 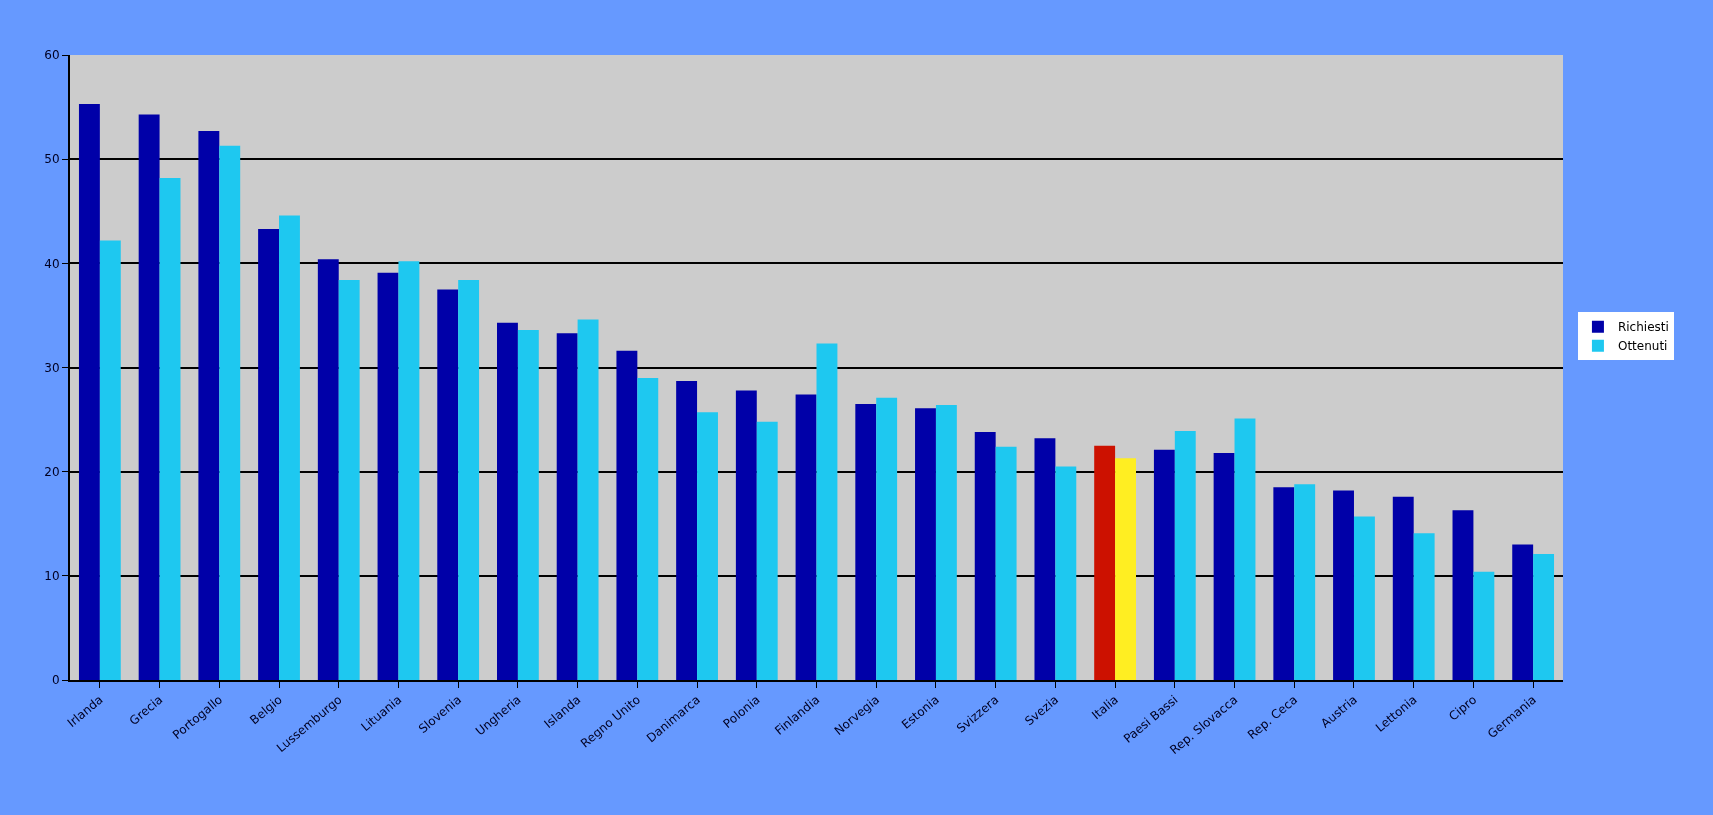 What do you see at coordinates (1642, 346) in the screenshot?
I see `legend-label: Ottenuti` at bounding box center [1642, 346].